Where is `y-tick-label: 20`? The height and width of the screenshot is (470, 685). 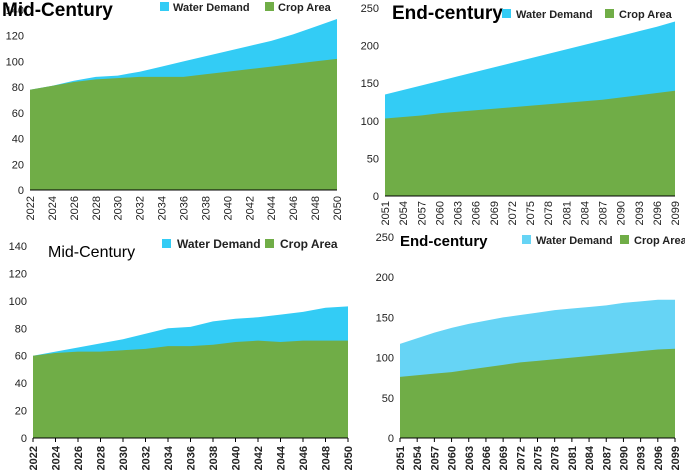
y-tick-label: 20 is located at coordinates (18, 165).